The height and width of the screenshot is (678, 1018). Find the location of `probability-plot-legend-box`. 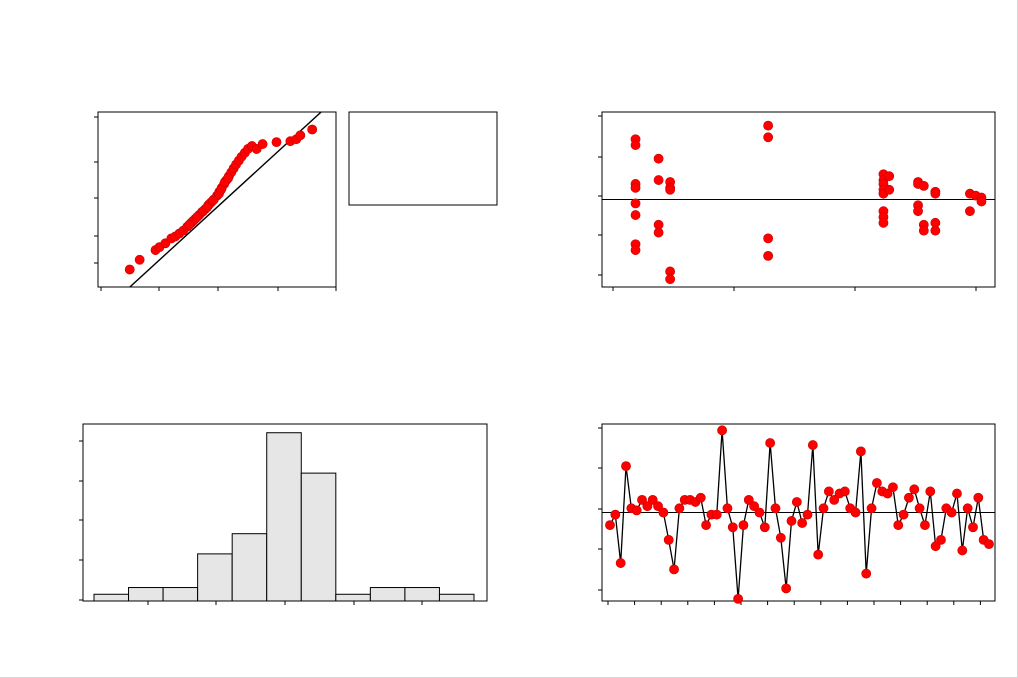

probability-plot-legend-box is located at coordinates (423, 158).